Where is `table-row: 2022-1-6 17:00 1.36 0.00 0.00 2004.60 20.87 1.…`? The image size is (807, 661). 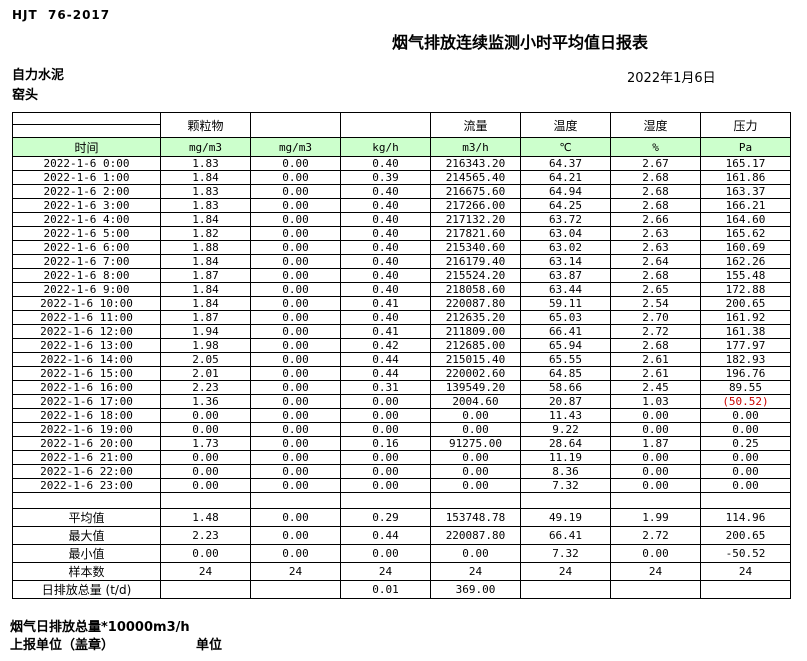 table-row: 2022-1-6 17:00 1.36 0.00 0.00 2004.60 20.87 1.… is located at coordinates (401, 401).